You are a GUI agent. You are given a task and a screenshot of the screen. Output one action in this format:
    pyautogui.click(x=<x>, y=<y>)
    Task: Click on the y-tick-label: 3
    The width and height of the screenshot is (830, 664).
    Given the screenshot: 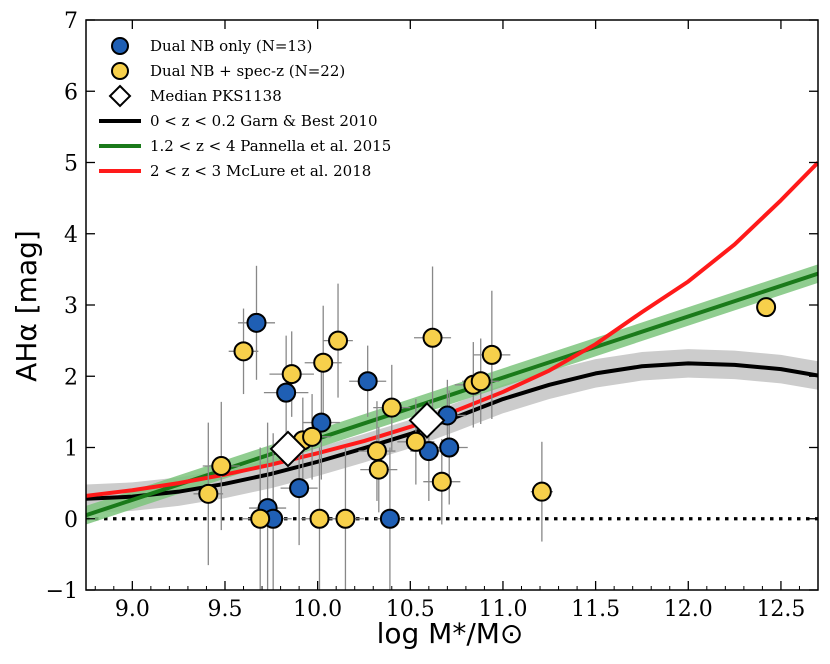 What is the action you would take?
    pyautogui.click(x=71, y=306)
    